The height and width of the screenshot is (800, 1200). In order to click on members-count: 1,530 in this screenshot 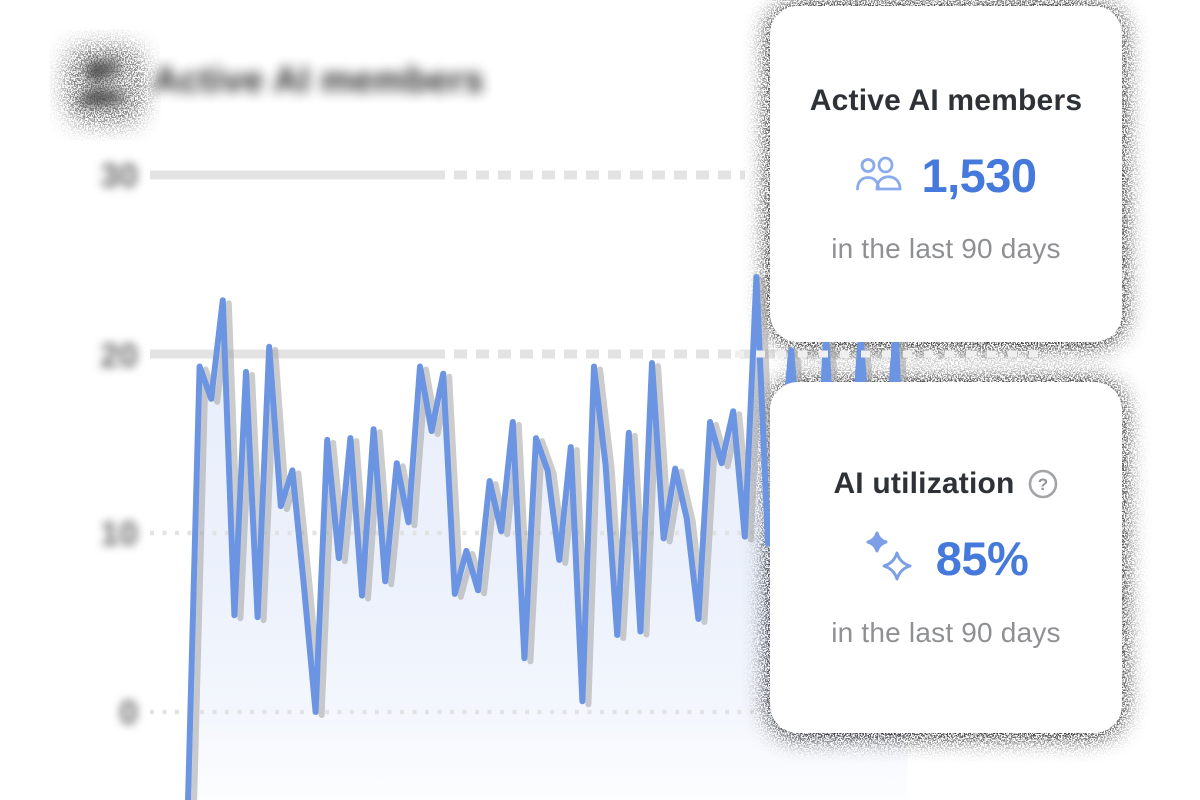, I will do `click(979, 175)`.